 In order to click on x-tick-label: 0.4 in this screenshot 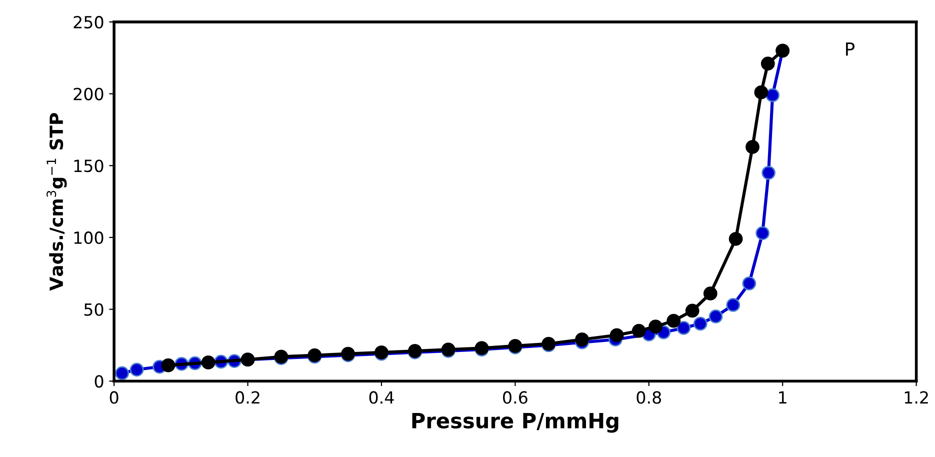, I will do `click(381, 397)`.